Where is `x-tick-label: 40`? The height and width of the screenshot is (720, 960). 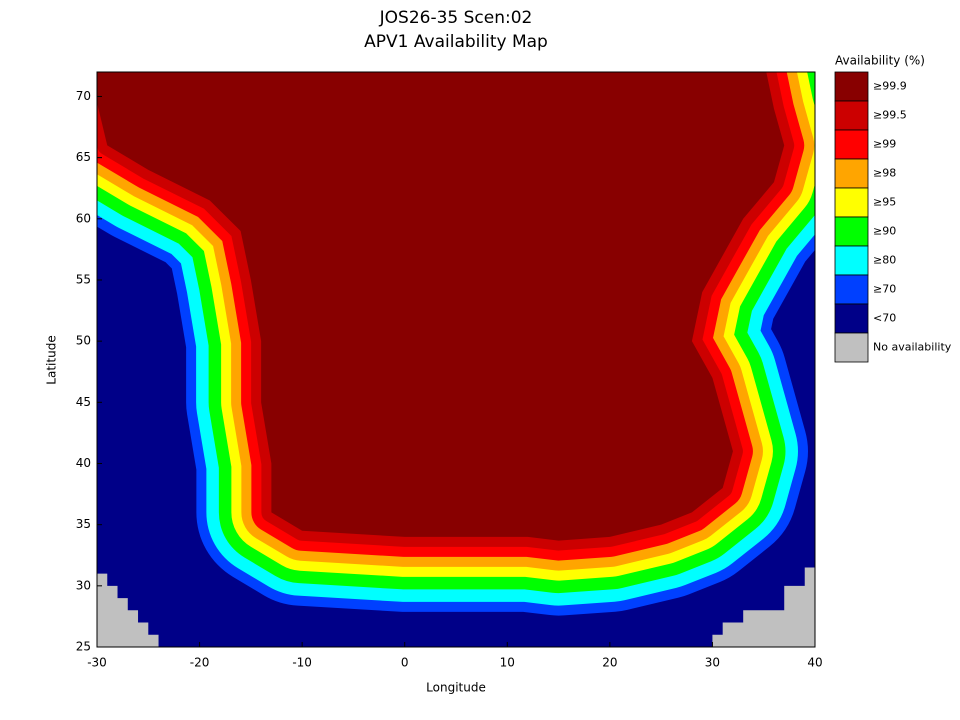 x-tick-label: 40 is located at coordinates (814, 663).